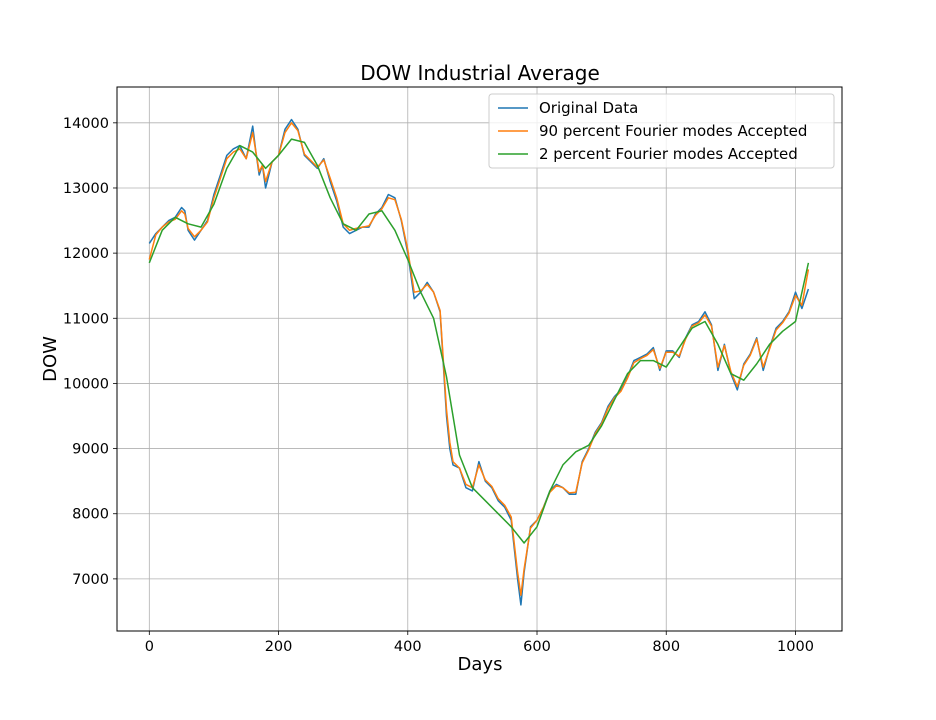  What do you see at coordinates (795, 647) in the screenshot?
I see `x-tick-label: 1000` at bounding box center [795, 647].